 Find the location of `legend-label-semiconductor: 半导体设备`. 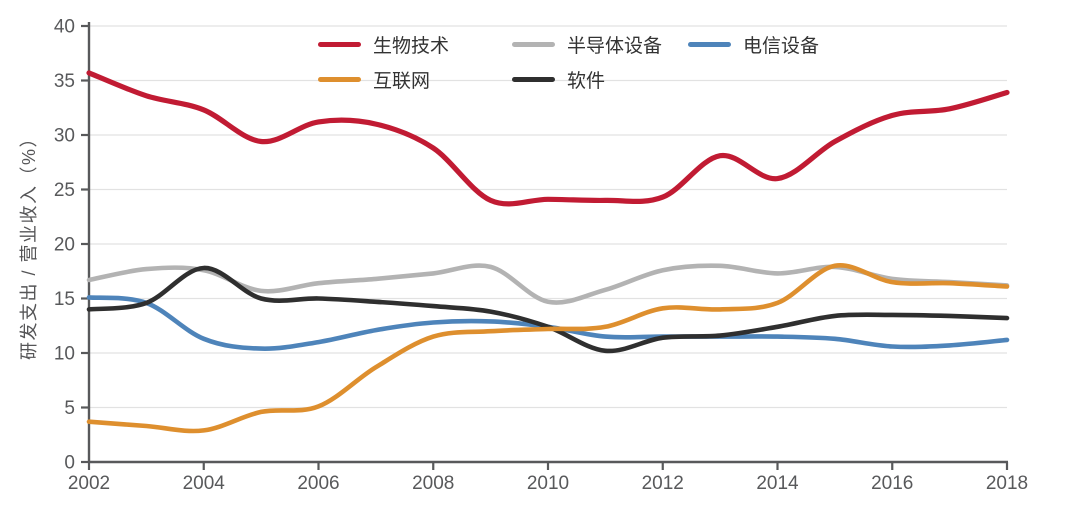

legend-label-semiconductor: 半导体设备 is located at coordinates (615, 46).